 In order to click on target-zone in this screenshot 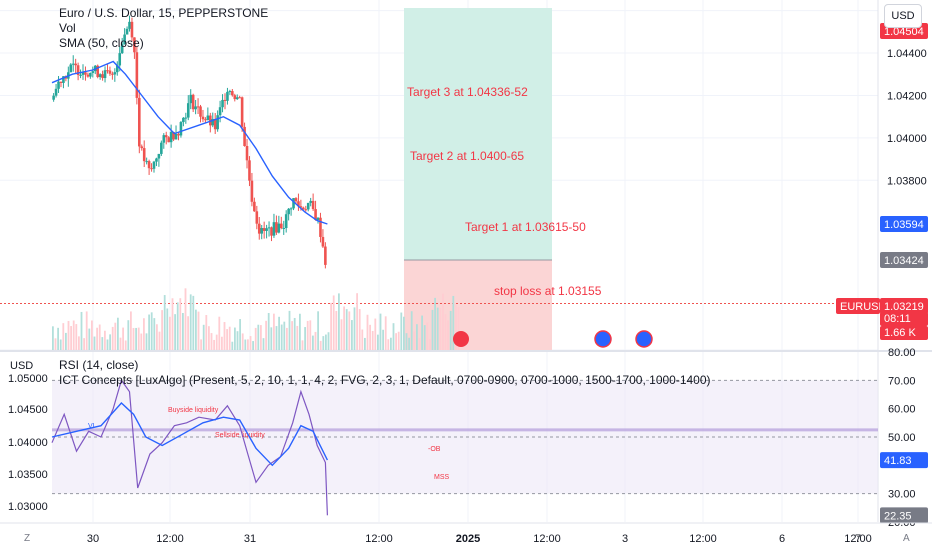, I will do `click(478, 134)`.